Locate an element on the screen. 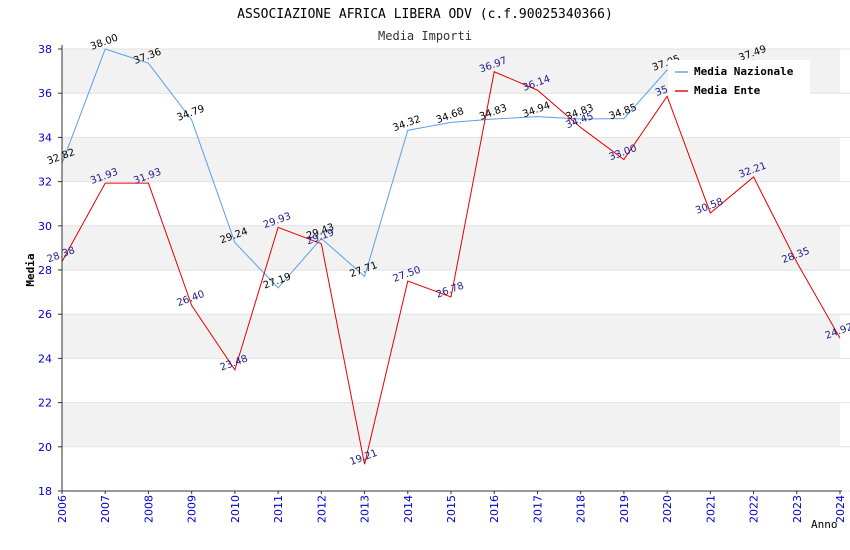 Image resolution: width=850 pixels, height=550 pixels. x-tick-label: 2011 is located at coordinates (278, 509).